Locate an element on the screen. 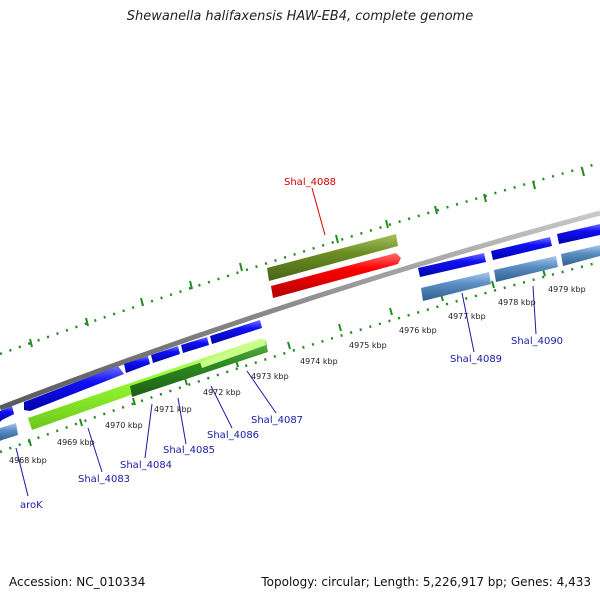 The image size is (600, 600). accession-text: Accession: NC_010334 is located at coordinates (77, 582).